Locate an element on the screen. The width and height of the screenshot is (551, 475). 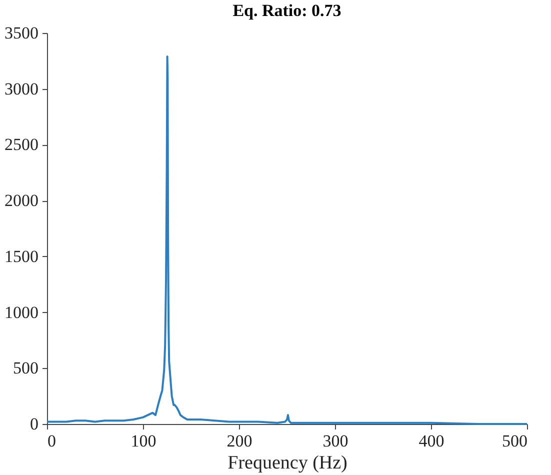
x-tick-label: 500 is located at coordinates (515, 441).